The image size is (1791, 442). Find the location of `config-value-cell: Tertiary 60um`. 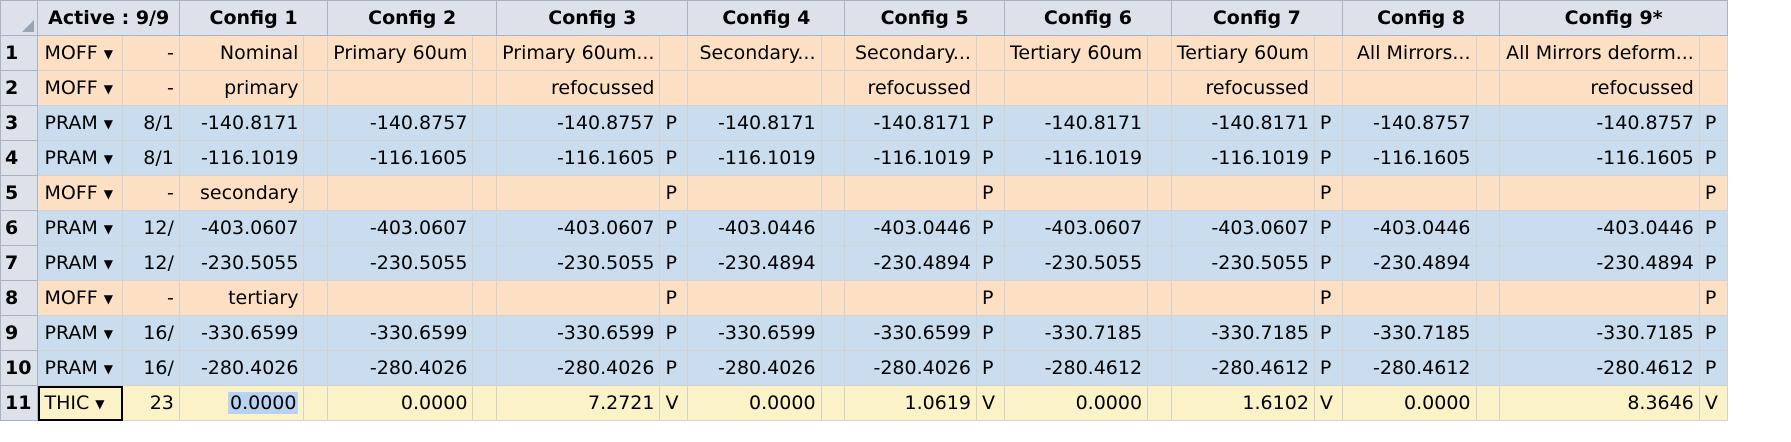

config-value-cell: Tertiary 60um is located at coordinates (1076, 53).